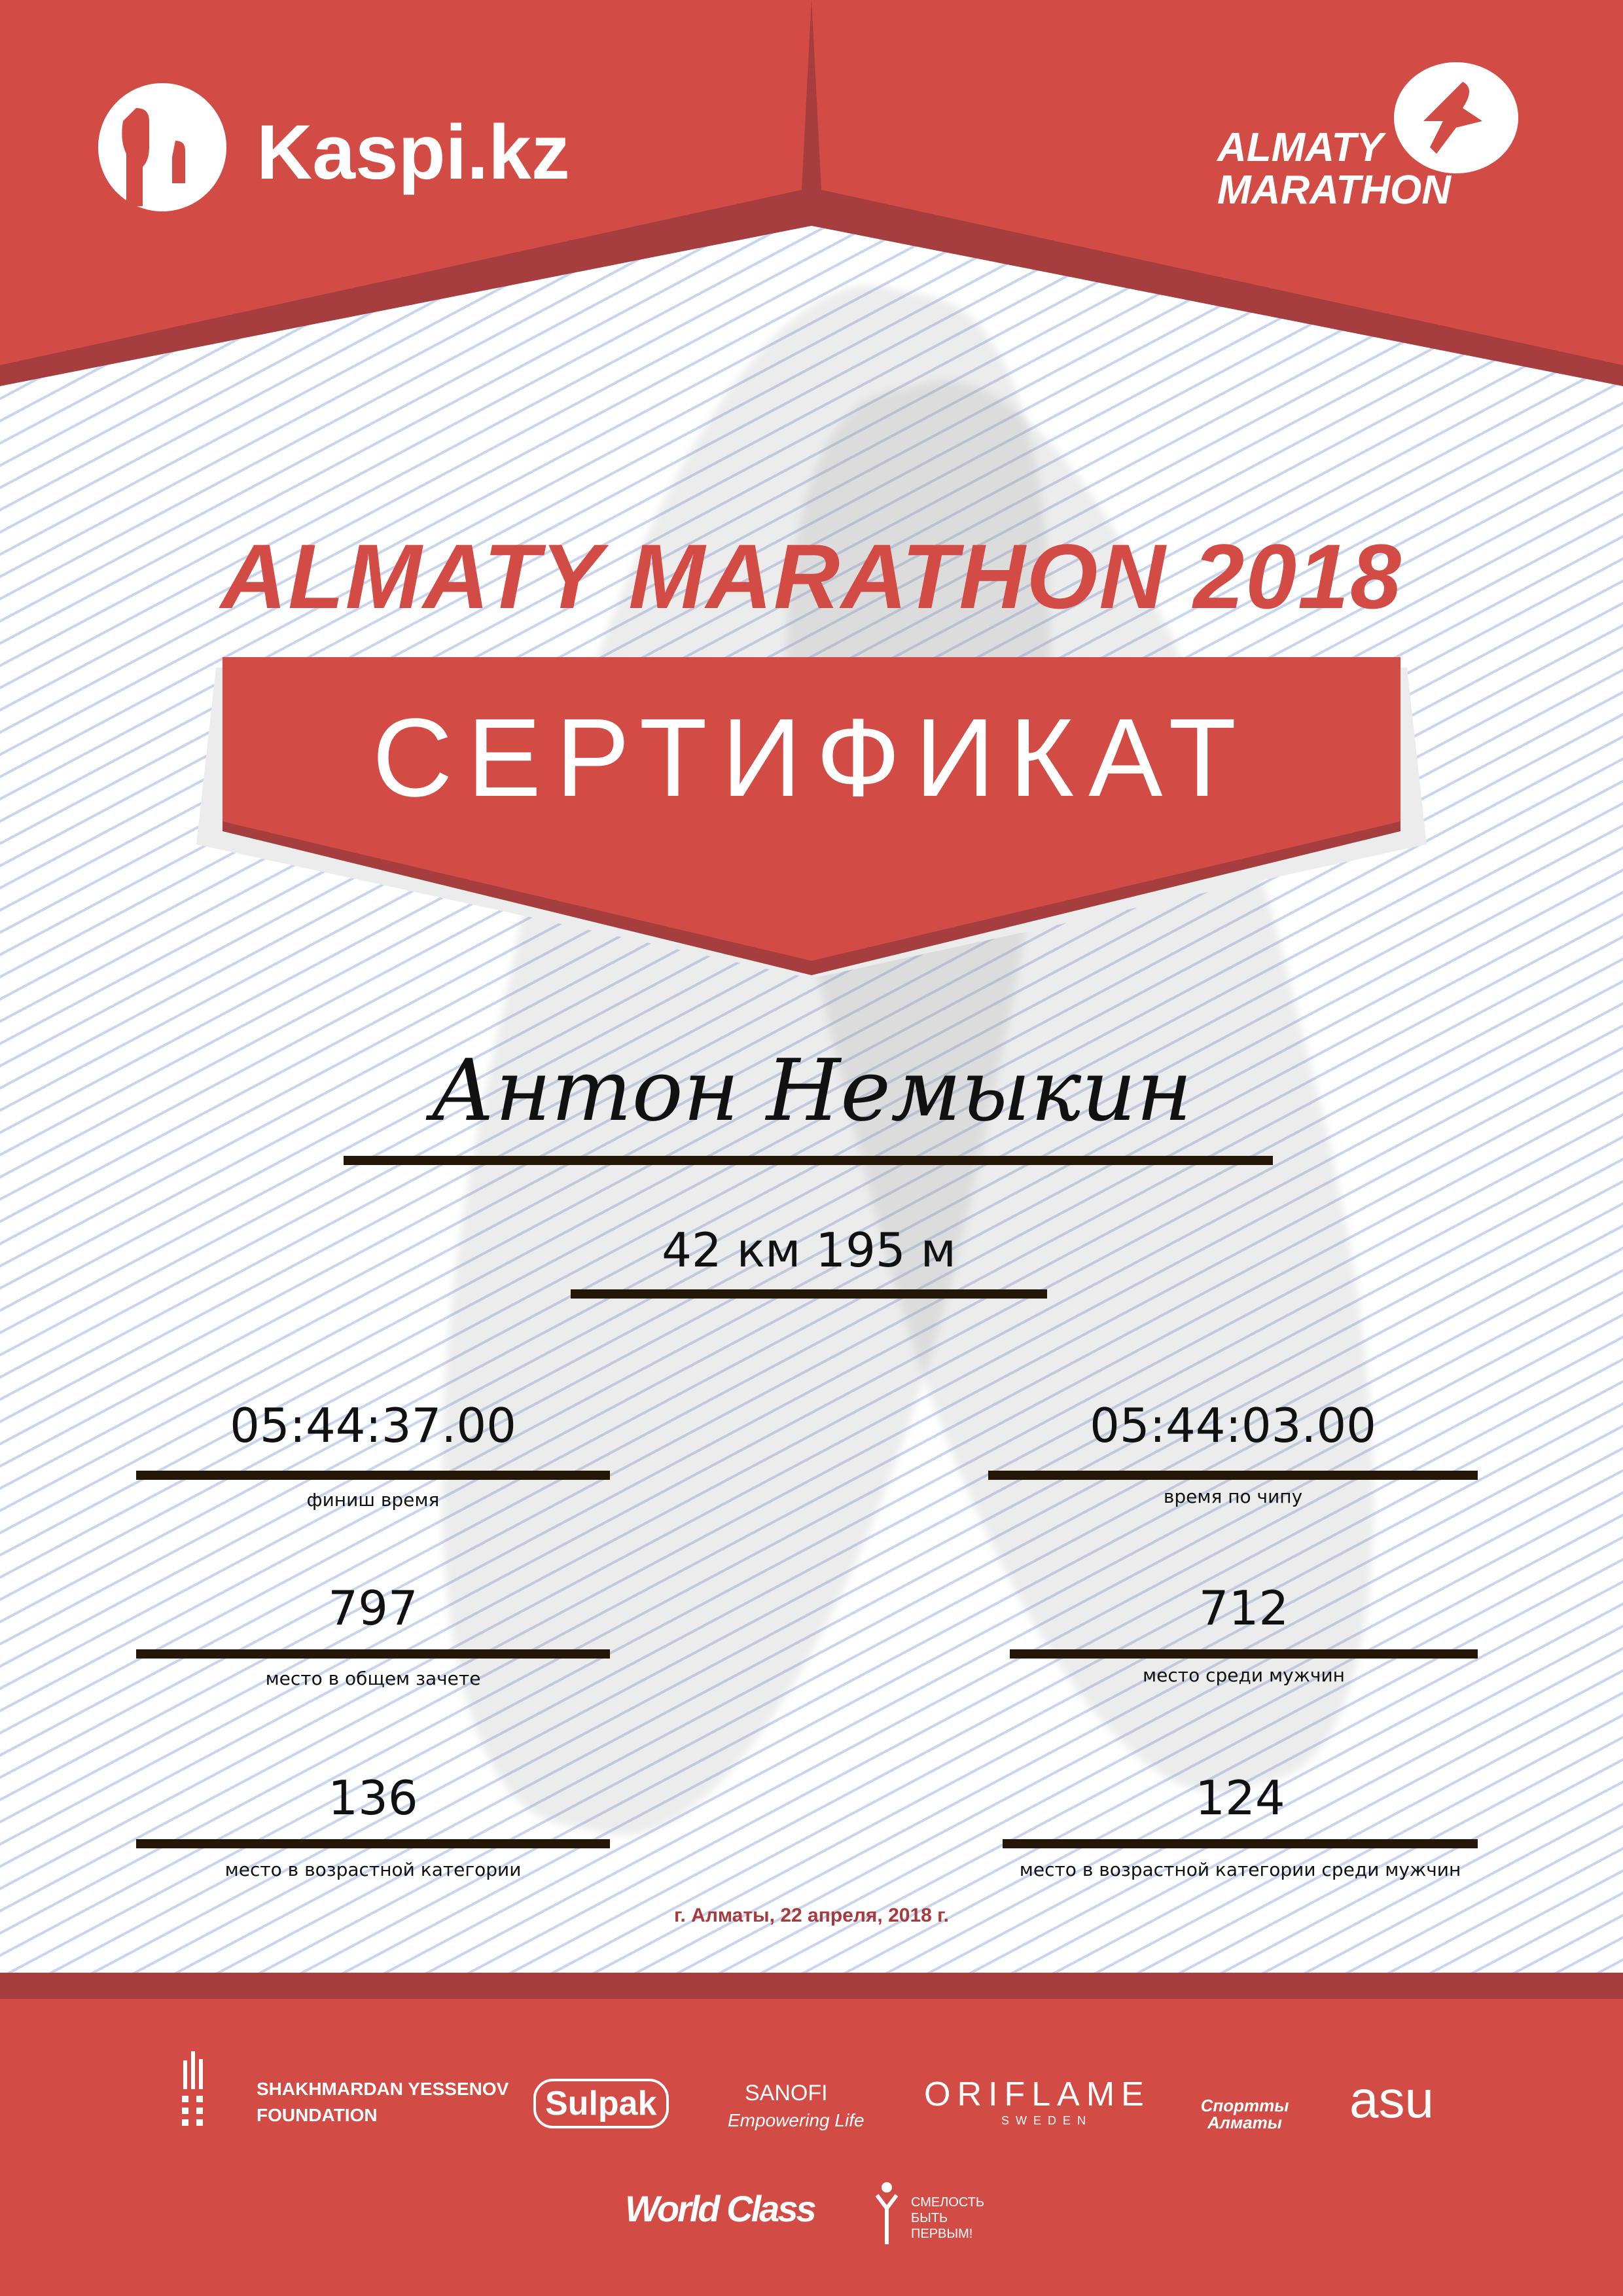 This screenshot has width=1623, height=2296. Describe the element at coordinates (373, 1843) in the screenshot. I see `age-place-underline` at that location.